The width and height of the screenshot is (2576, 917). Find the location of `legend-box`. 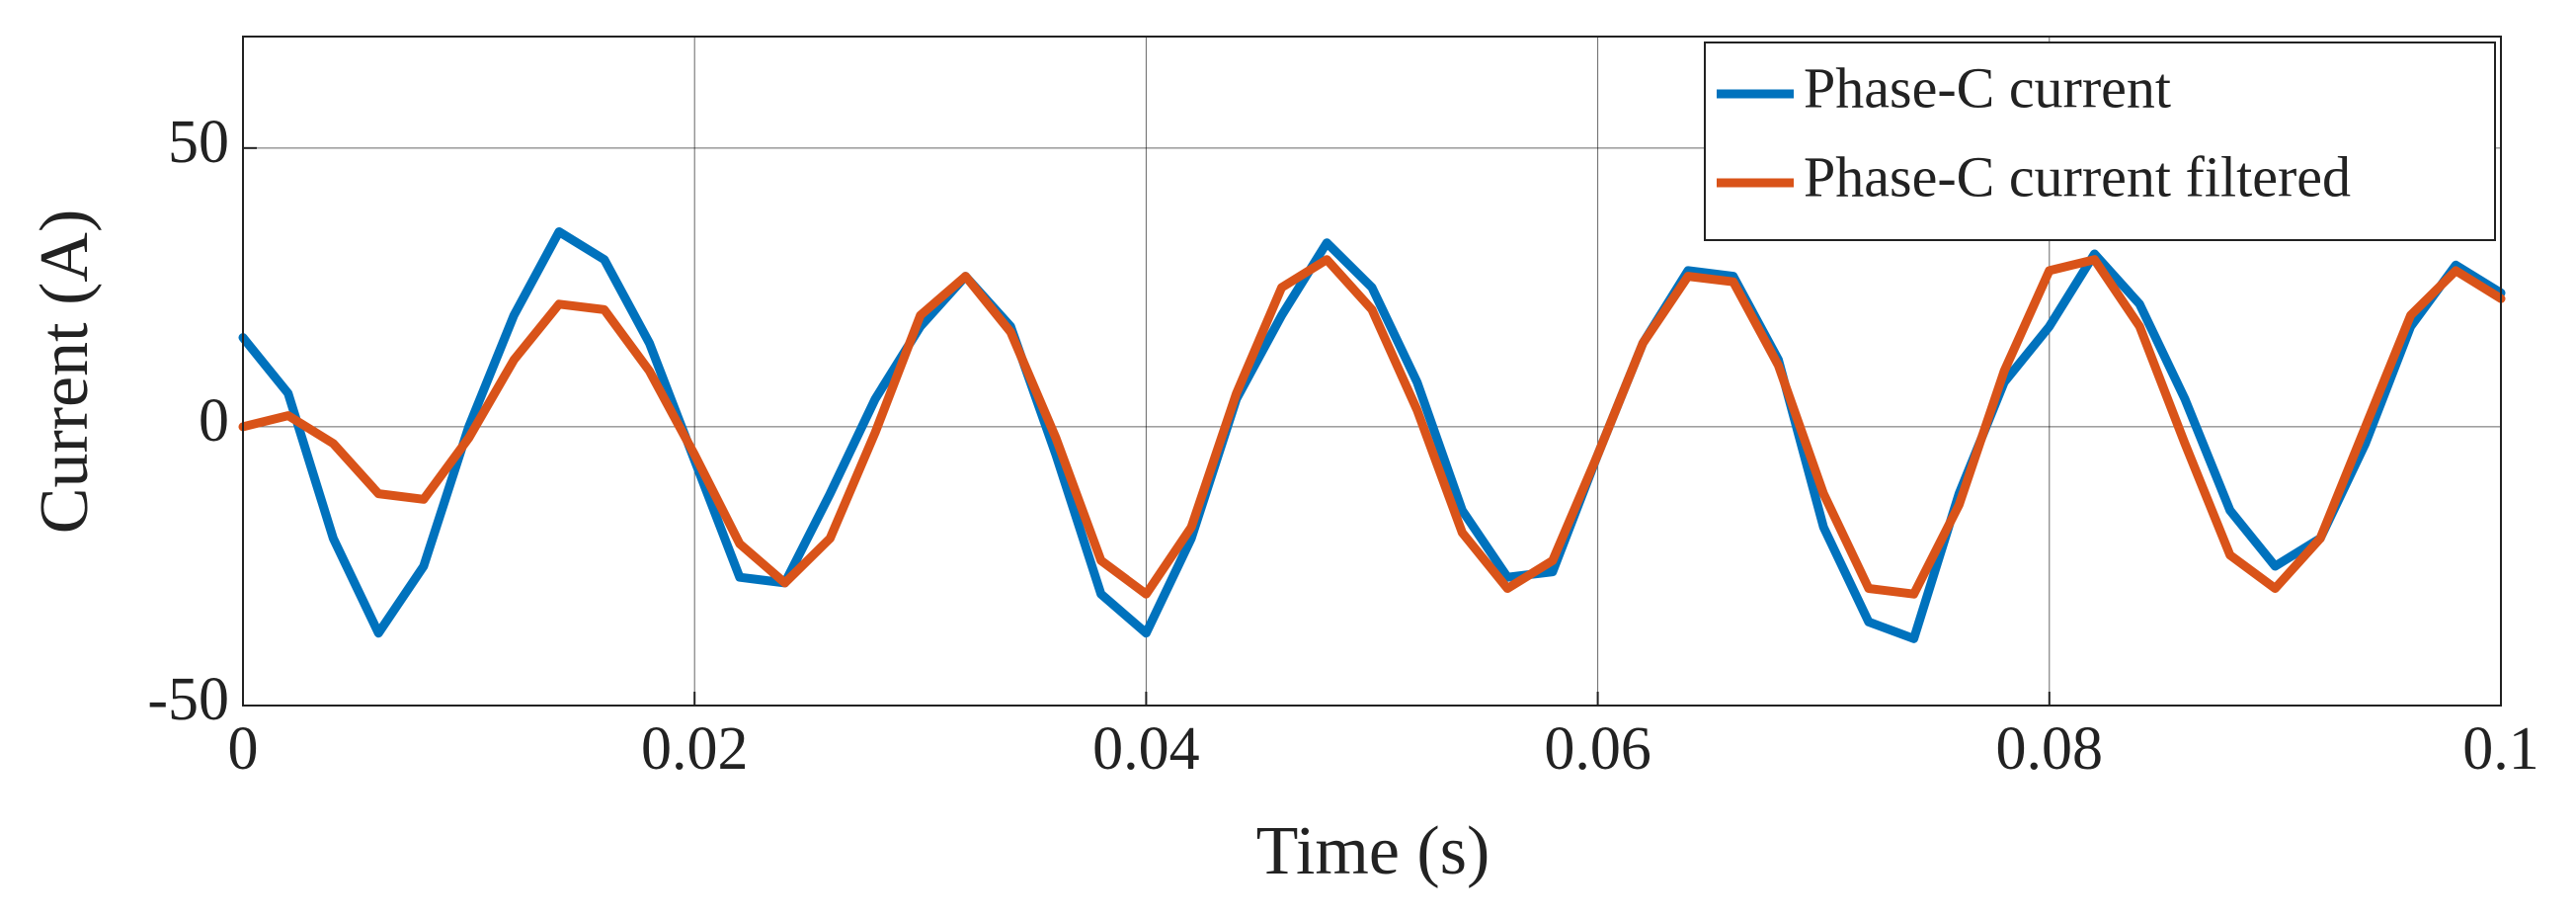

legend-box is located at coordinates (2100, 141).